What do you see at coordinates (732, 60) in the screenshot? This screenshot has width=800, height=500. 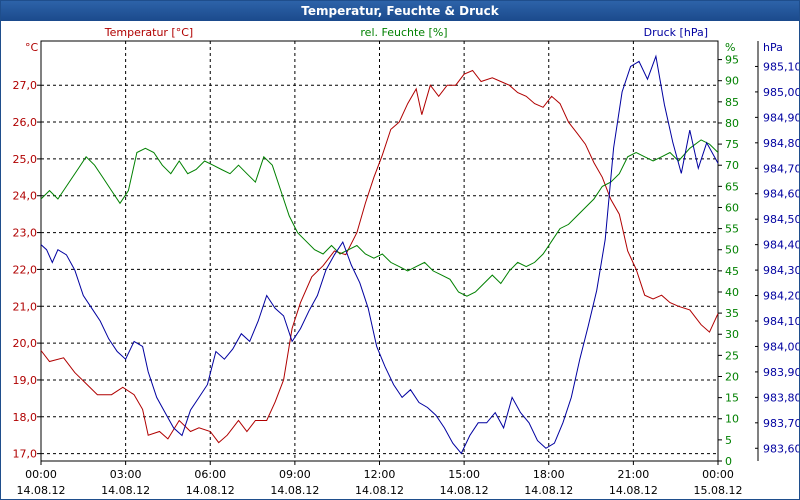 I see `y-tick-label-humidity: 95` at bounding box center [732, 60].